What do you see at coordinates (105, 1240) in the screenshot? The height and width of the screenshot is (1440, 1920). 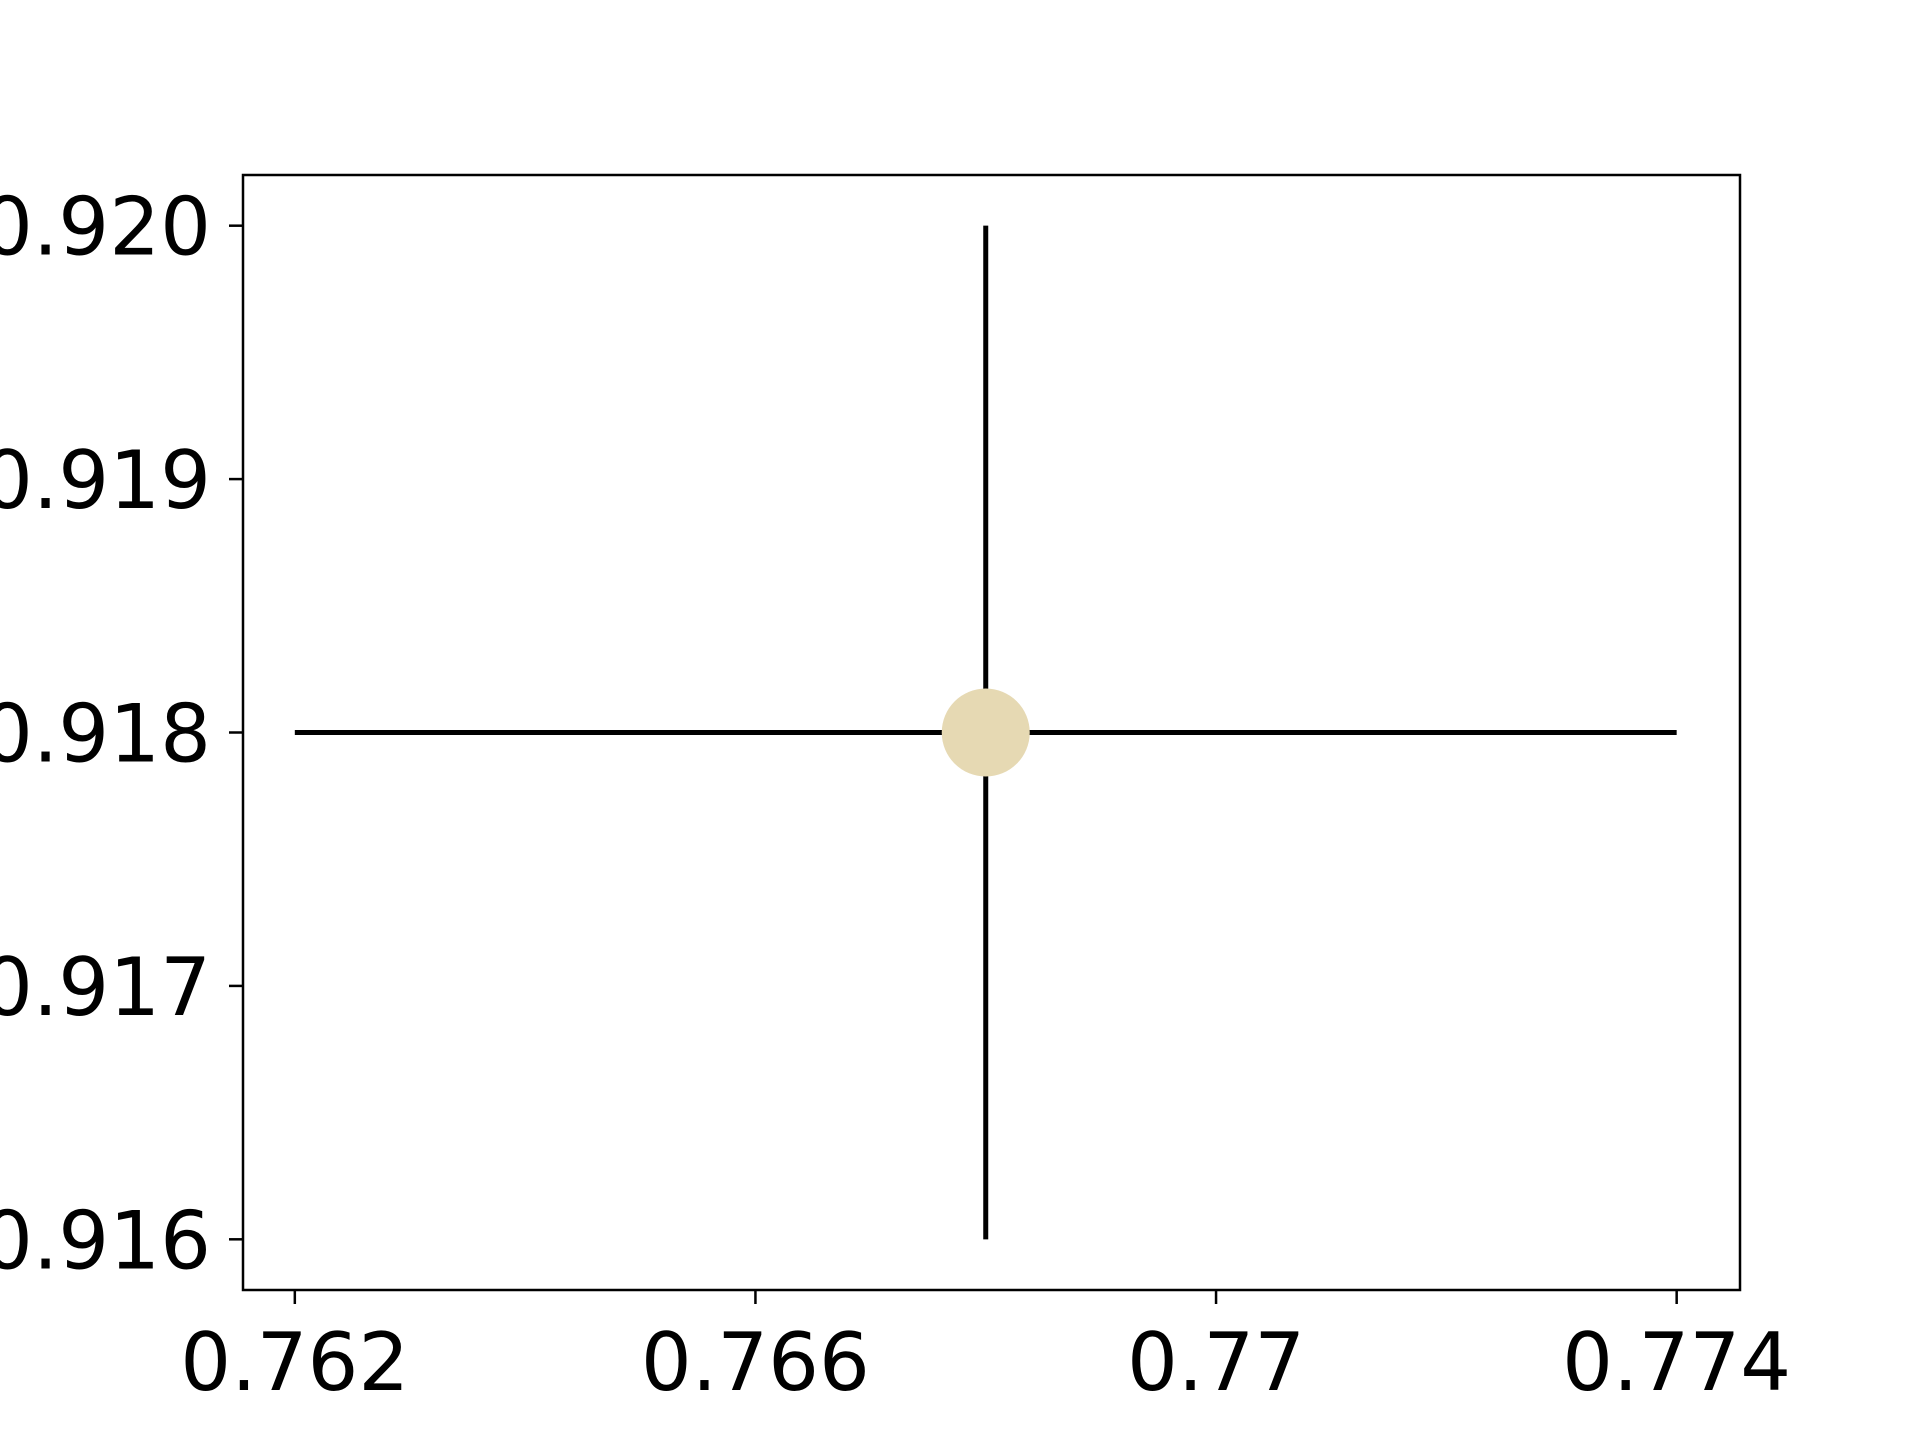 I see `y-tick-label: 0.916` at bounding box center [105, 1240].